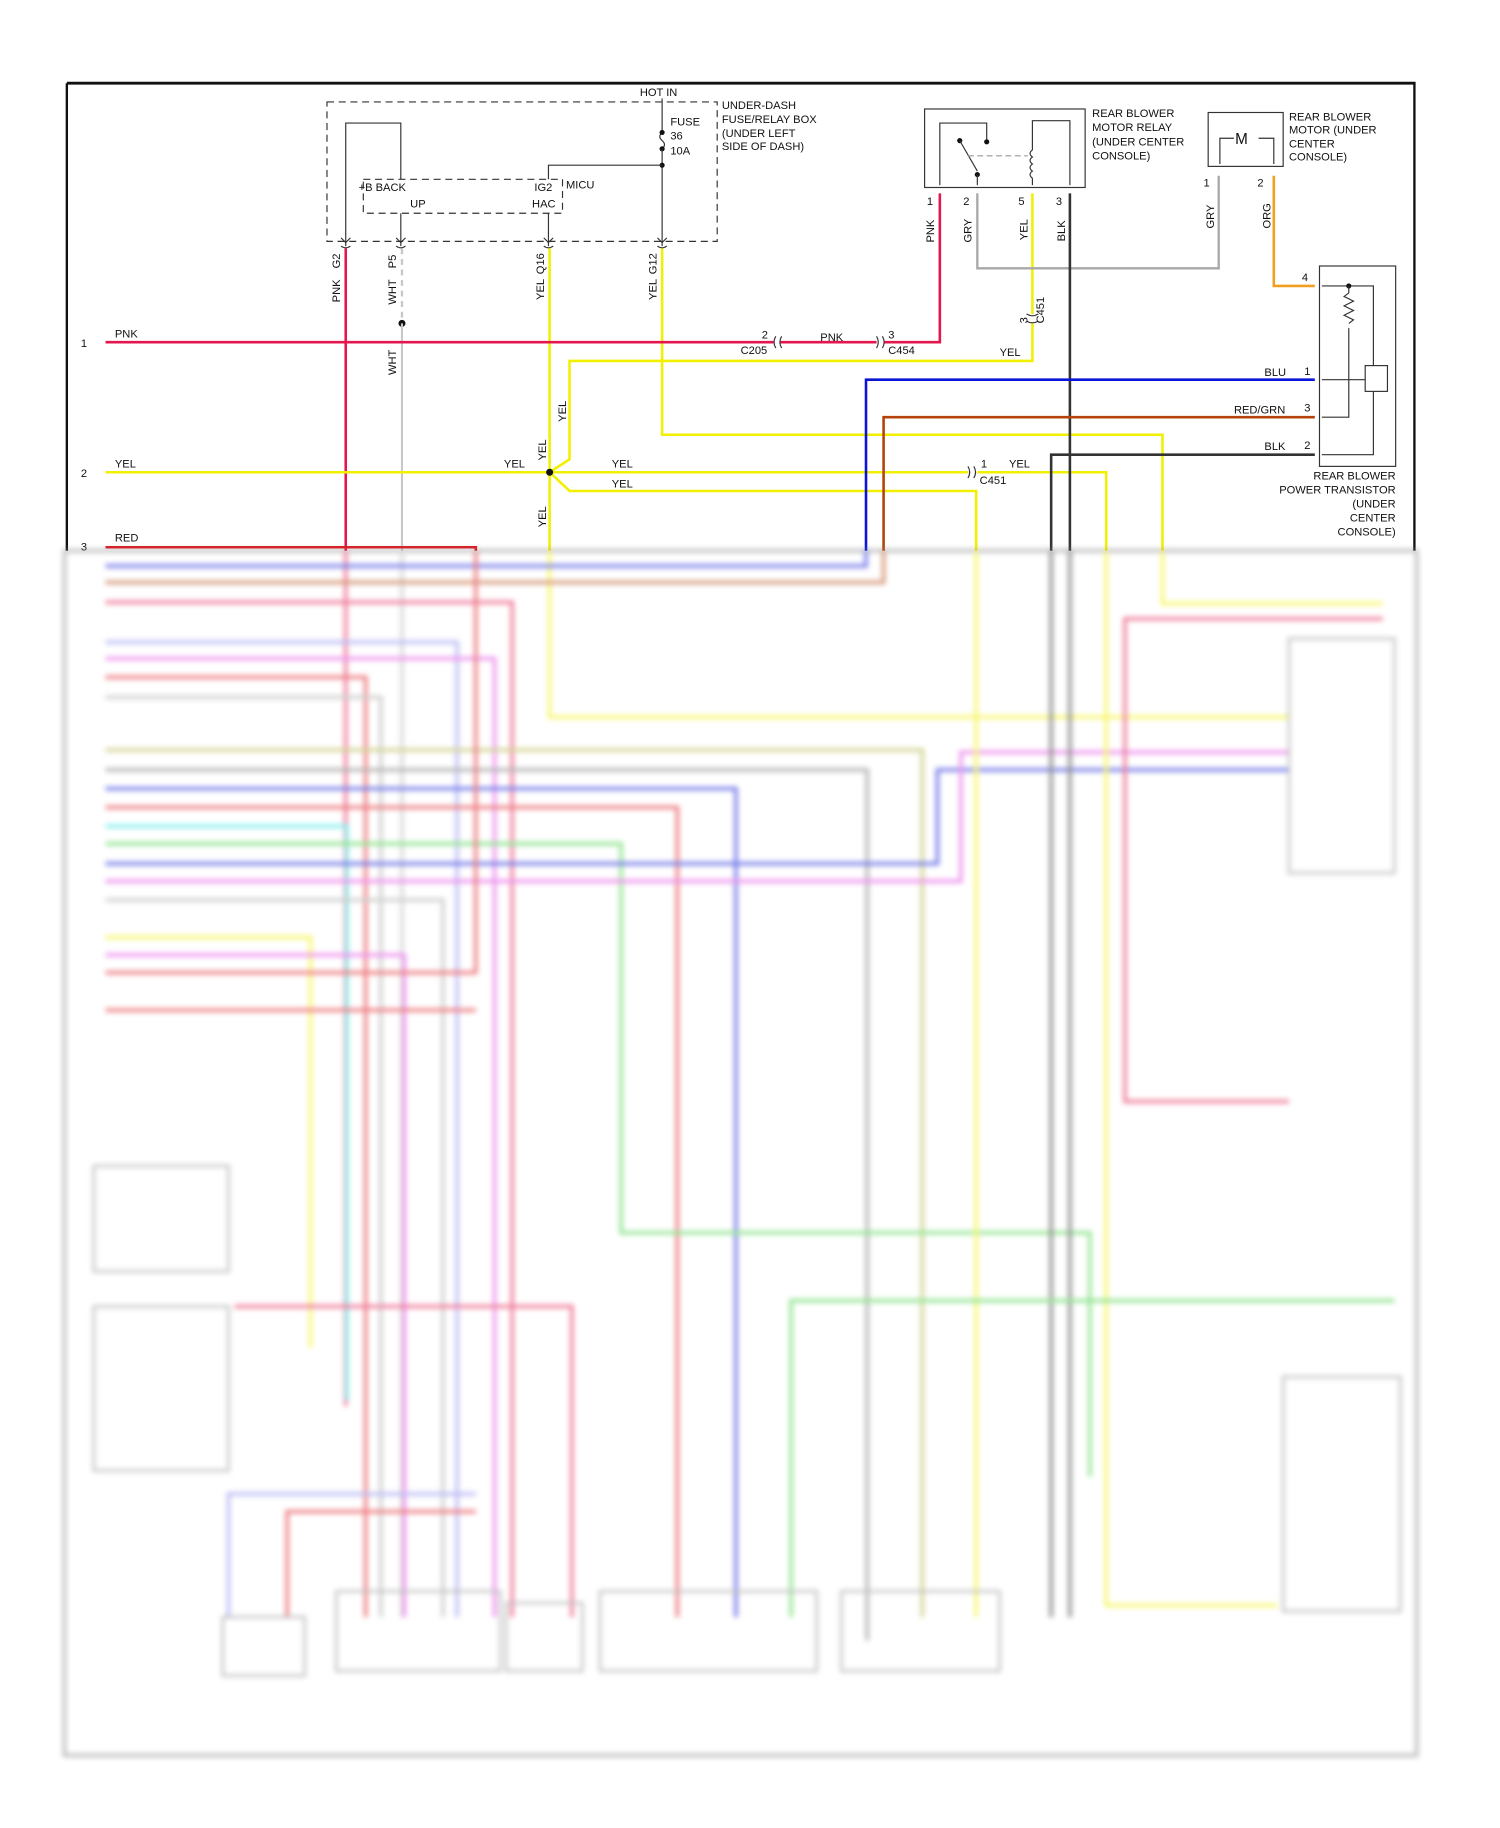  Describe the element at coordinates (1259, 411) in the screenshot. I see `wire-label: RED/GRN` at that location.